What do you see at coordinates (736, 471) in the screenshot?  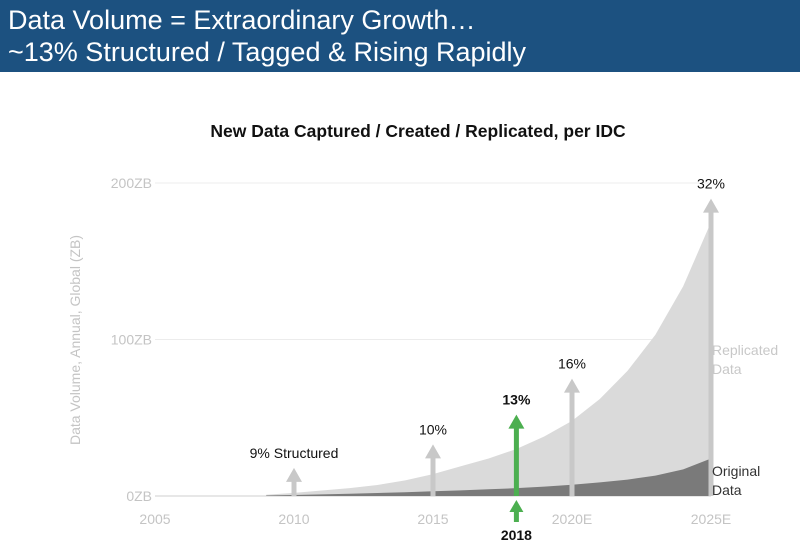 I see `legend-original-line1: Original` at bounding box center [736, 471].